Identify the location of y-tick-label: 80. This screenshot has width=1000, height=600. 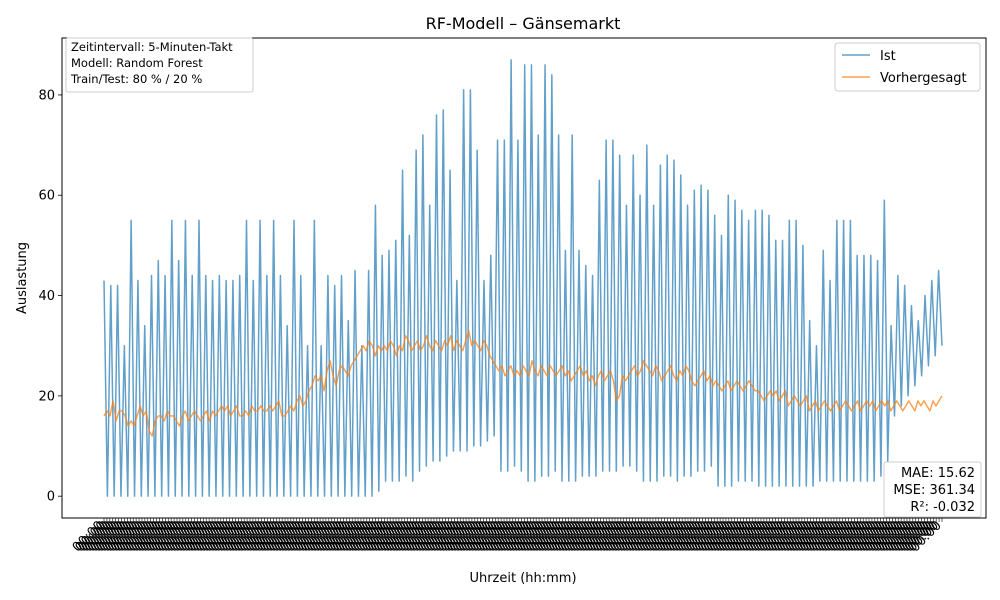
(46, 95).